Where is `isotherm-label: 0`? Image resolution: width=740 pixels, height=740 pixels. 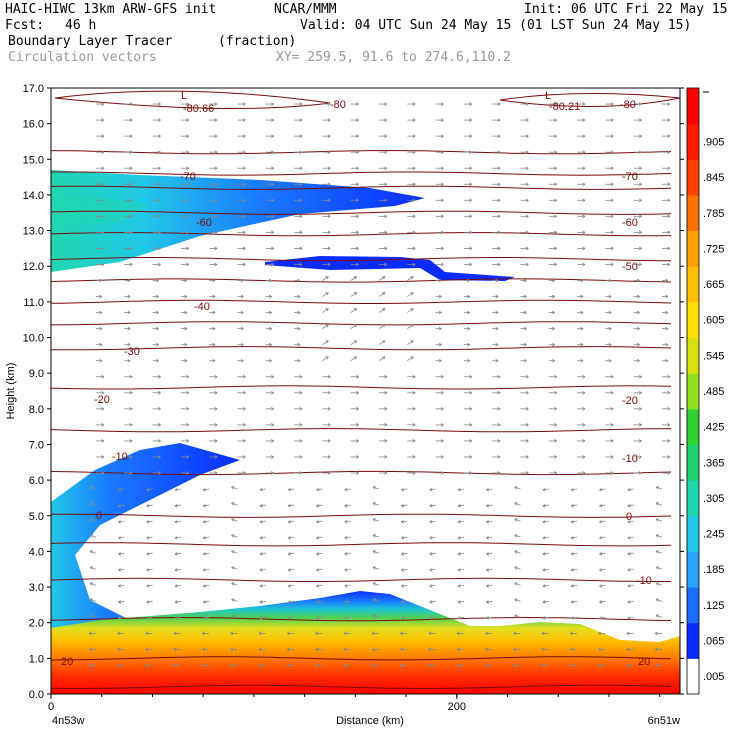
isotherm-label: 0 is located at coordinates (629, 517).